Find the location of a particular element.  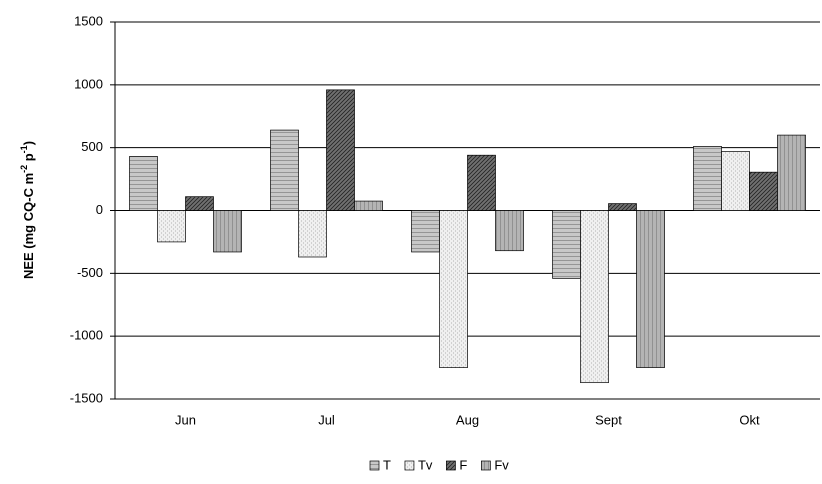

y-tick-label: -1000 is located at coordinates (86, 335).